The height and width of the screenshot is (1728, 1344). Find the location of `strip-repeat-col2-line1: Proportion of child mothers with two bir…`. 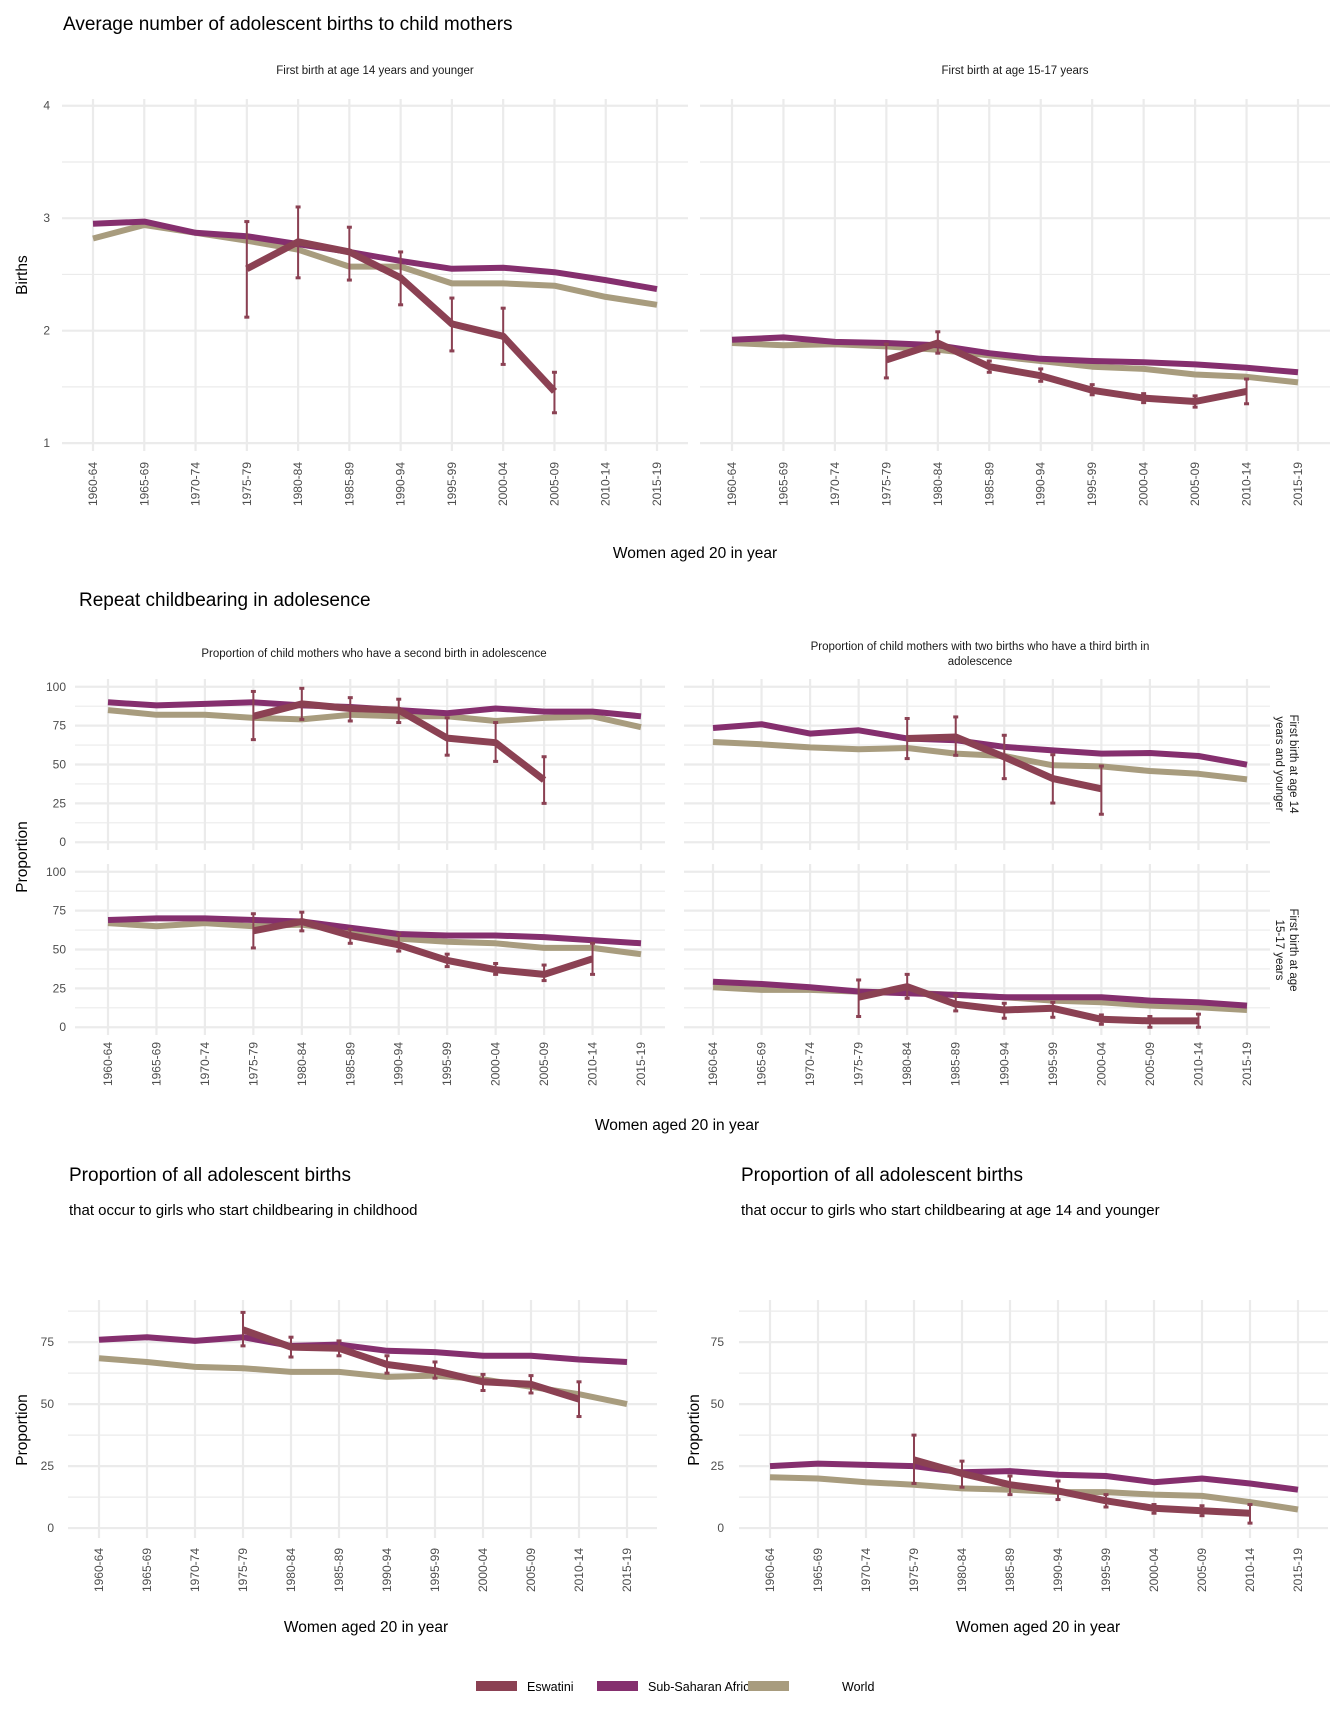

strip-repeat-col2-line1: Proportion of child mothers with two bir… is located at coordinates (980, 647).